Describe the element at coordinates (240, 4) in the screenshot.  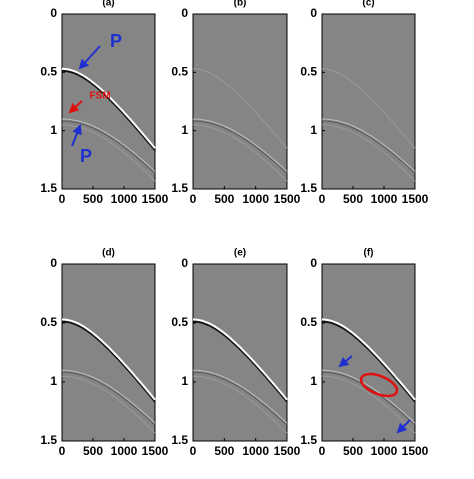
I see `panel-title: (b)` at that location.